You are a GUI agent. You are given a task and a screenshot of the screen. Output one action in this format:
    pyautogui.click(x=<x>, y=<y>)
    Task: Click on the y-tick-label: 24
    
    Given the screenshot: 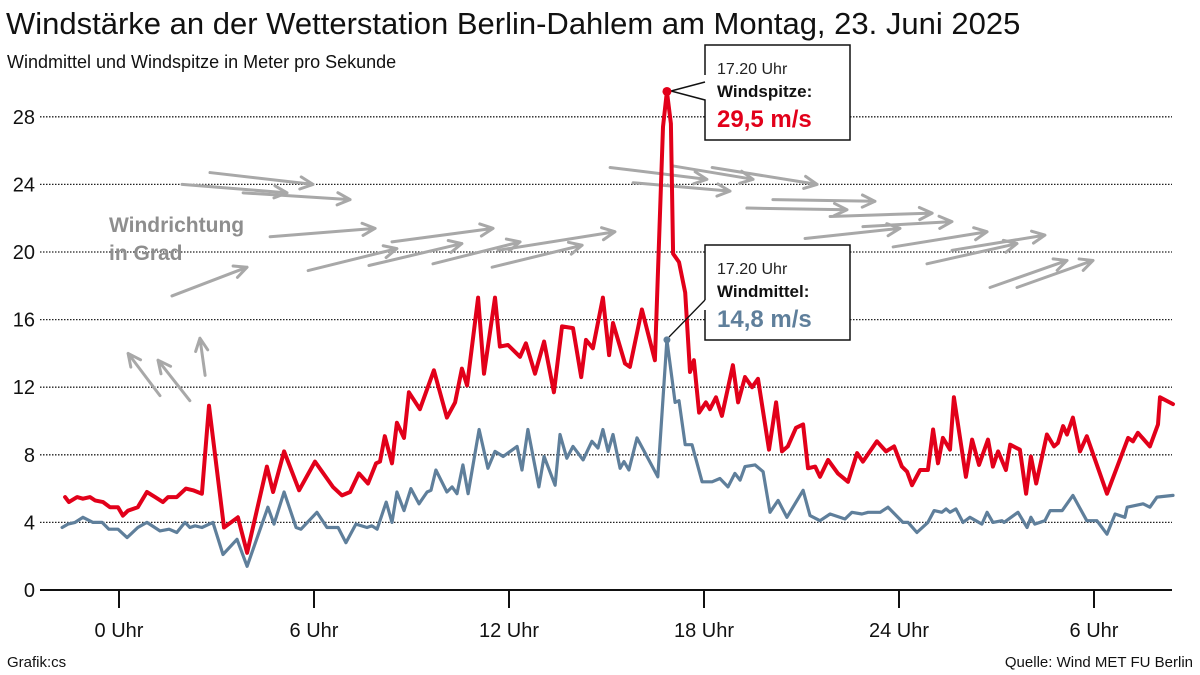 What is the action you would take?
    pyautogui.click(x=24, y=185)
    